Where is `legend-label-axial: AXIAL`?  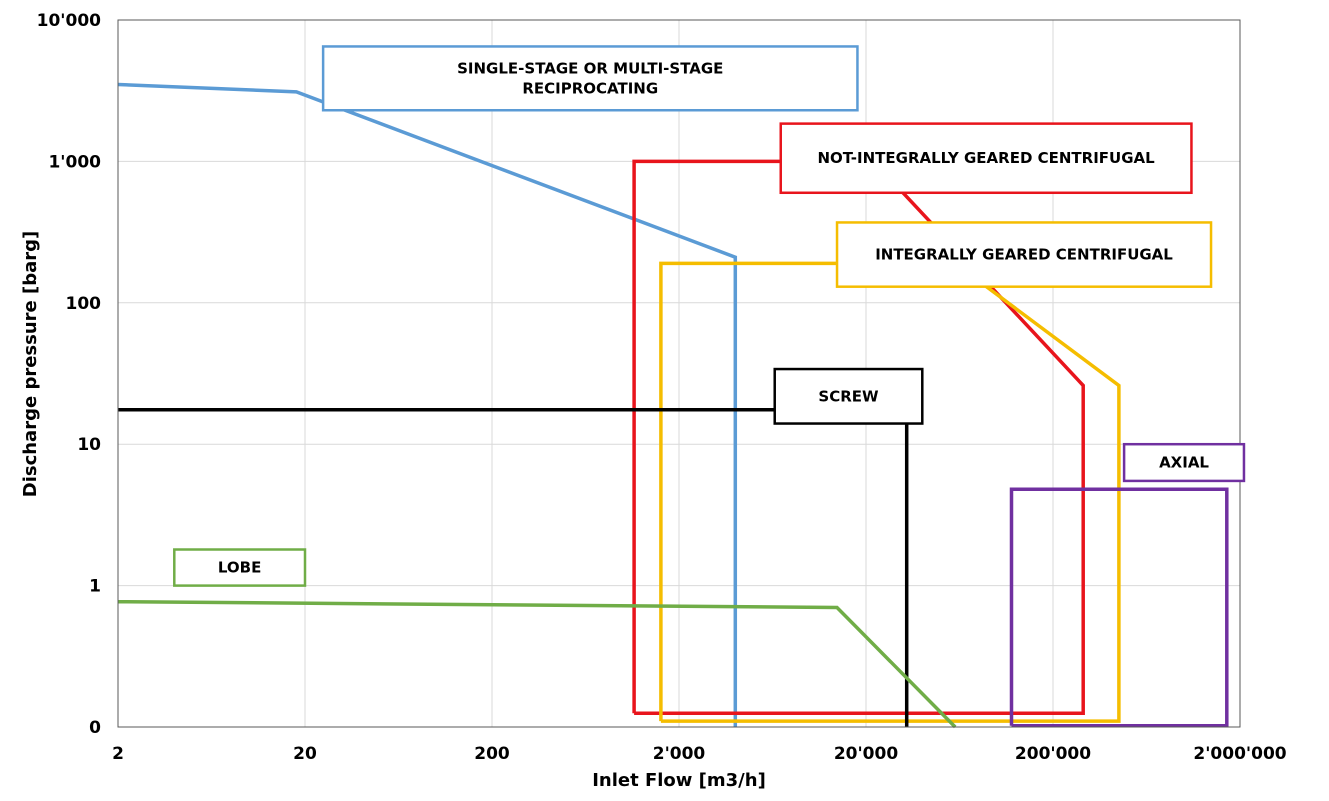 legend-label-axial: AXIAL is located at coordinates (1184, 463).